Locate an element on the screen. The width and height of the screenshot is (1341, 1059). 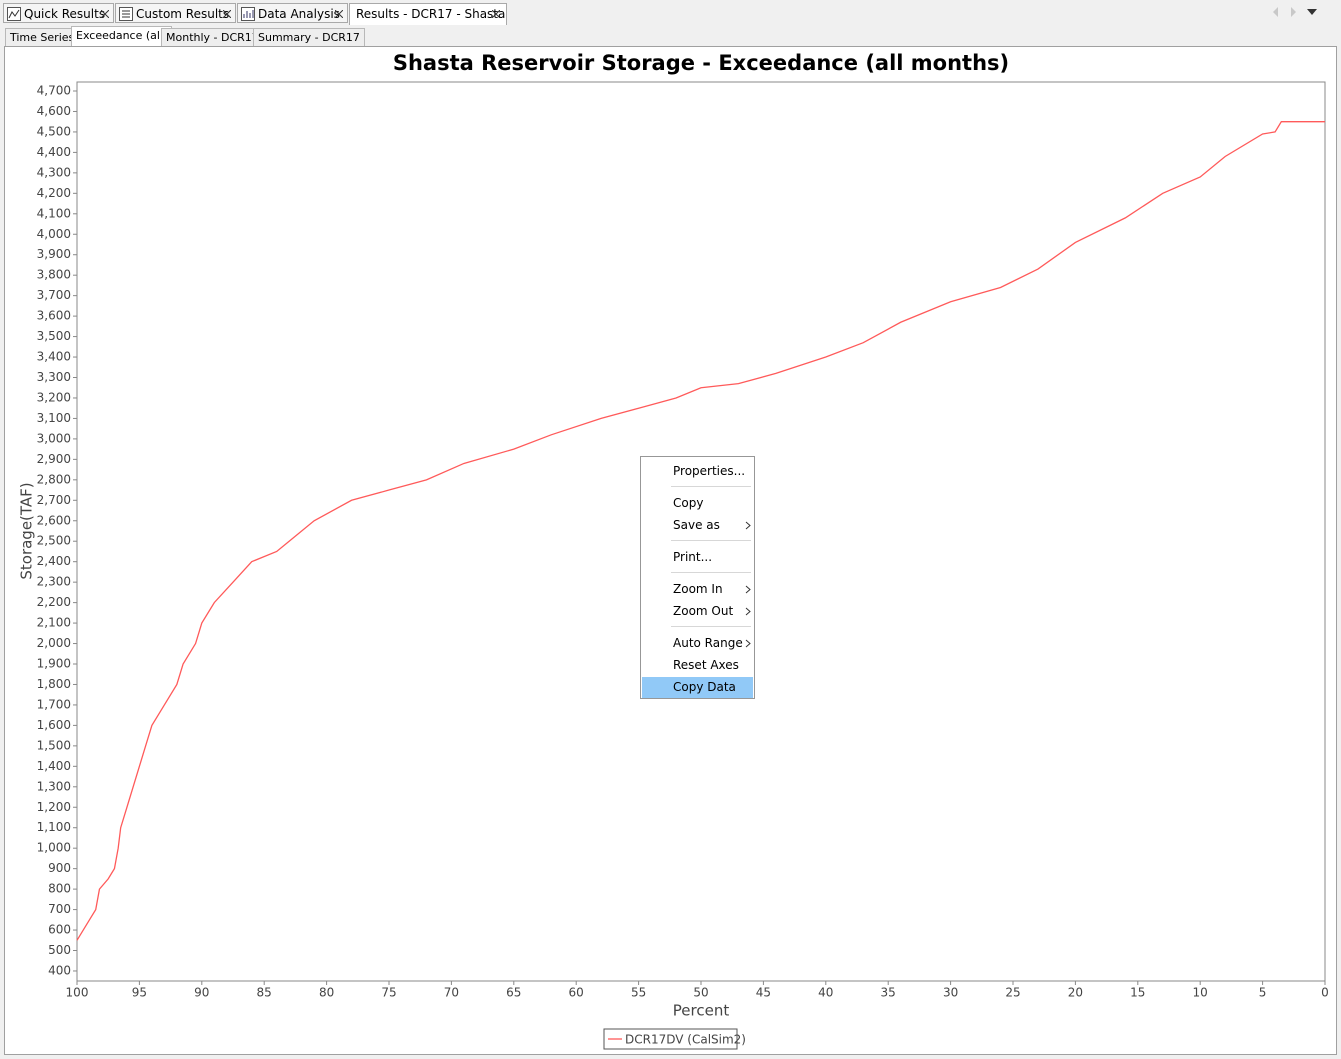
subtab: Time Series is located at coordinates (42, 37).